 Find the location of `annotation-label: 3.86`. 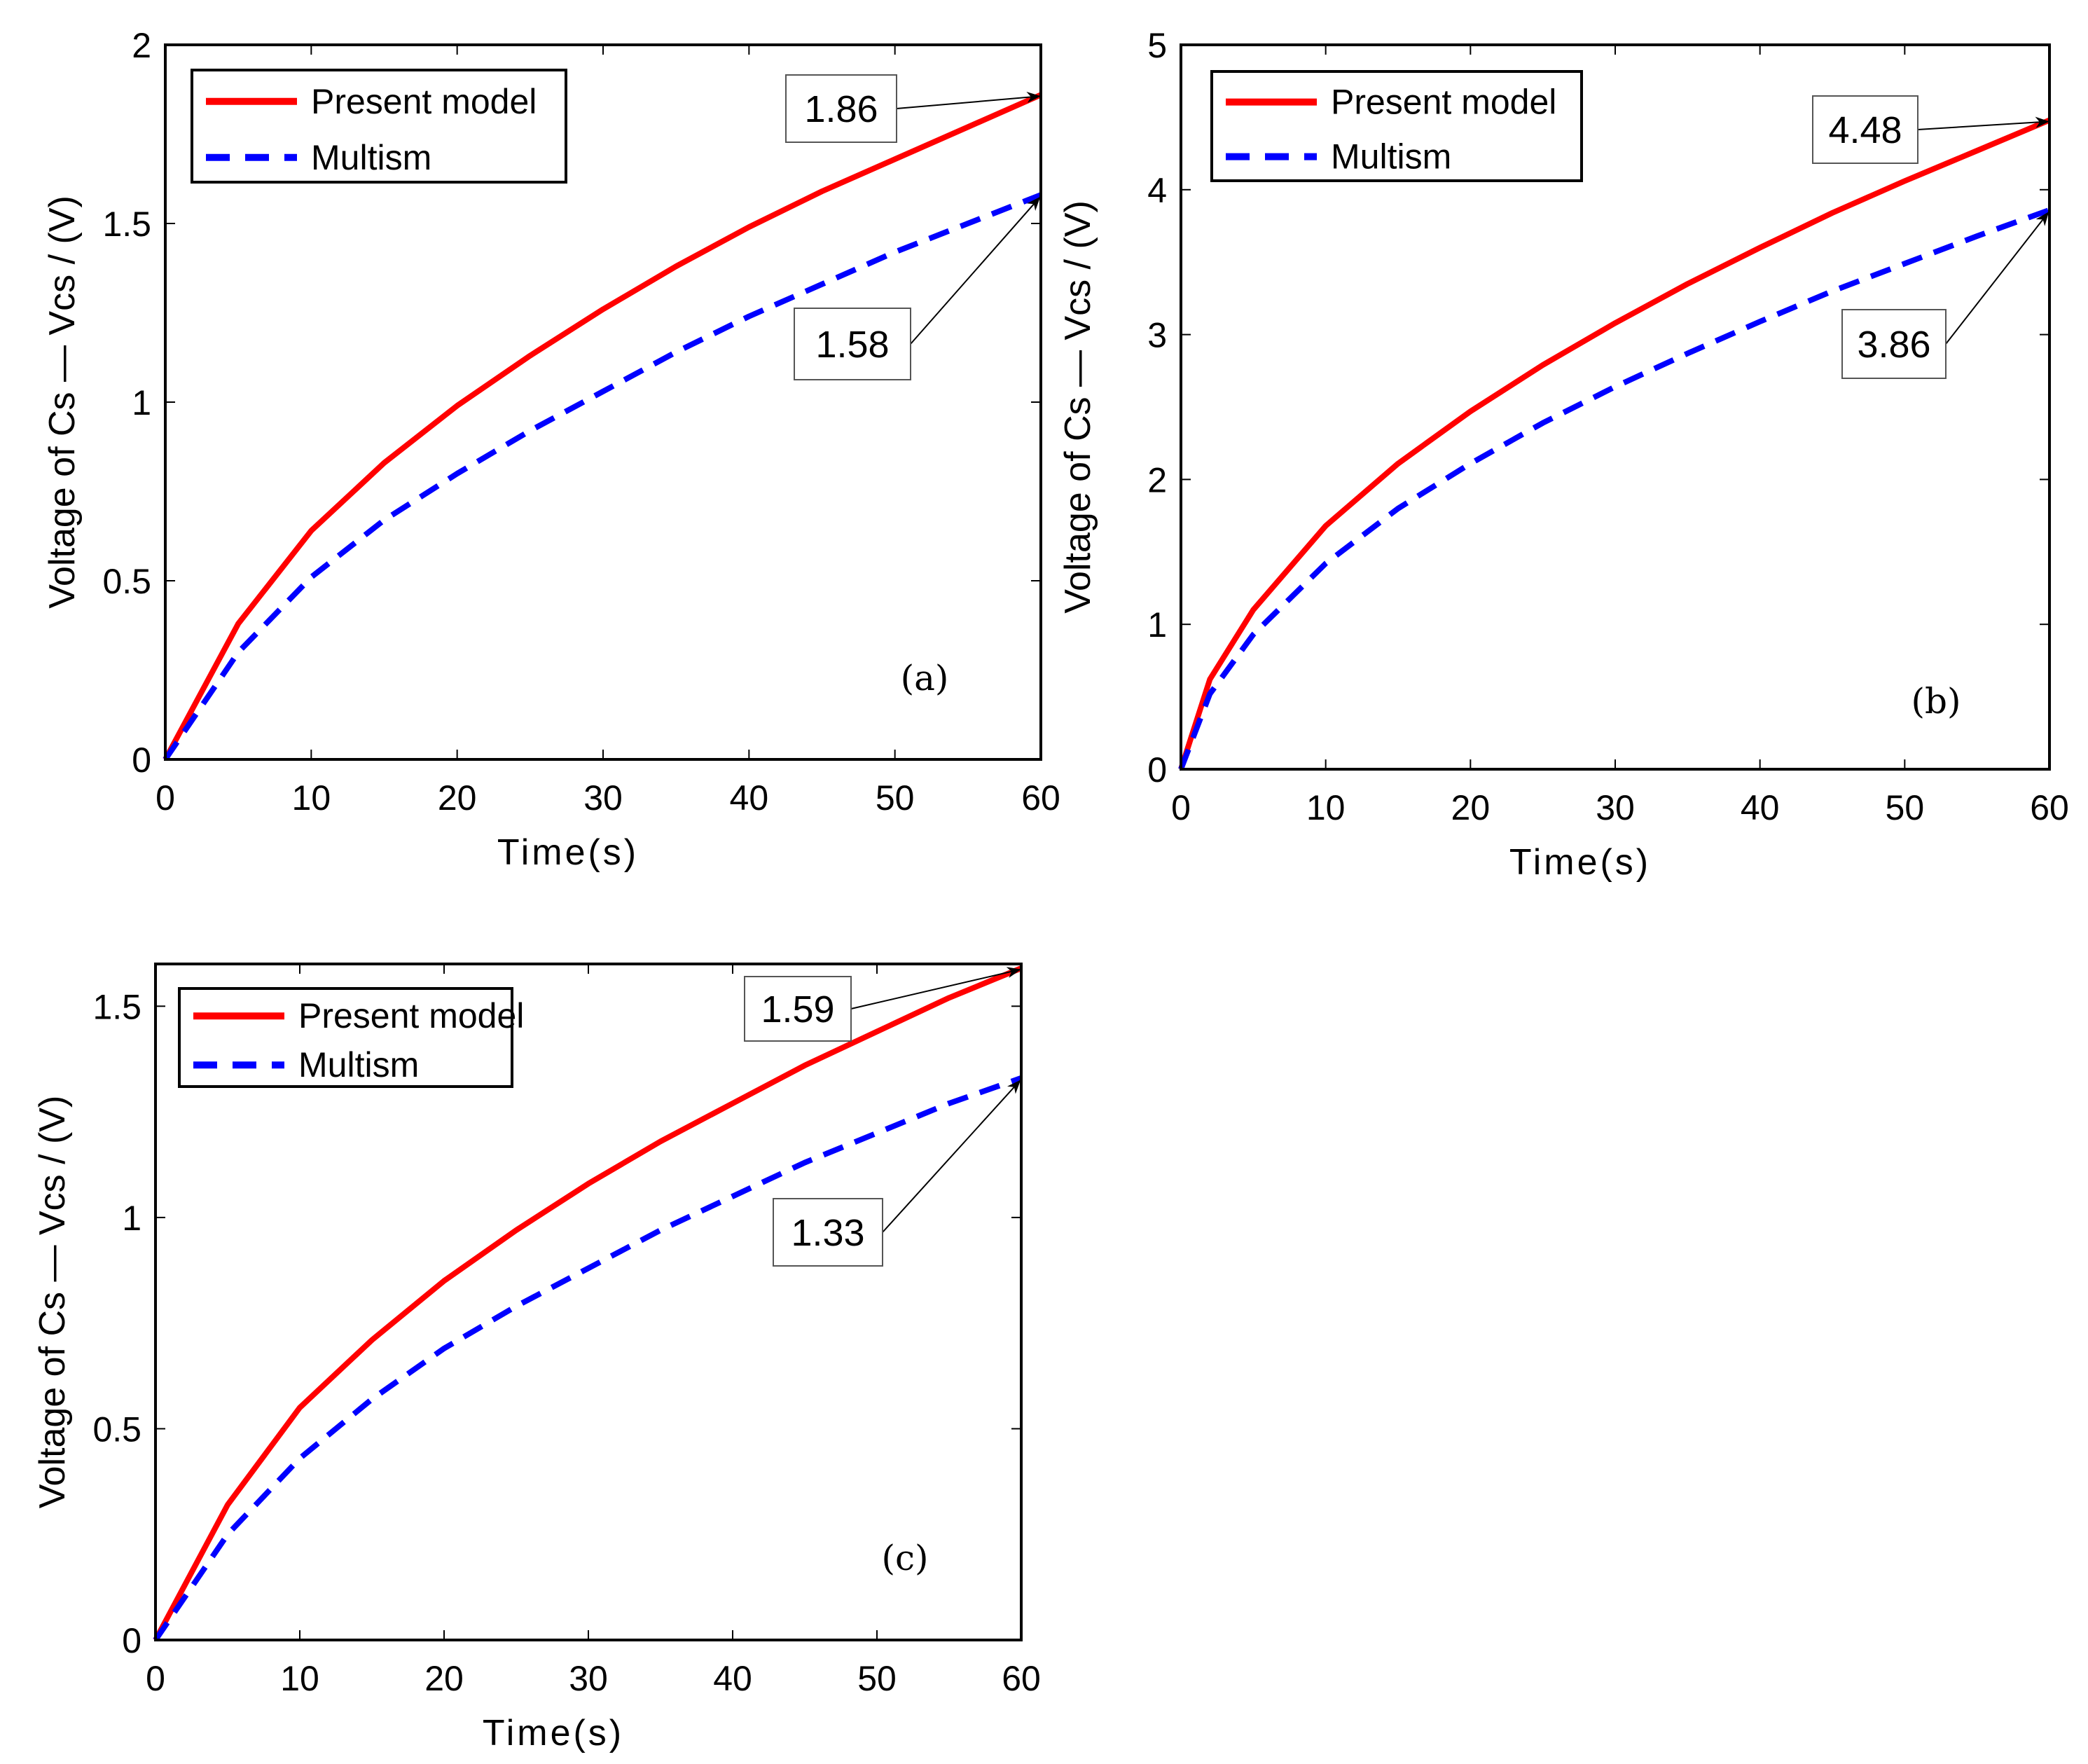

annotation-label: 3.86 is located at coordinates (1893, 345).